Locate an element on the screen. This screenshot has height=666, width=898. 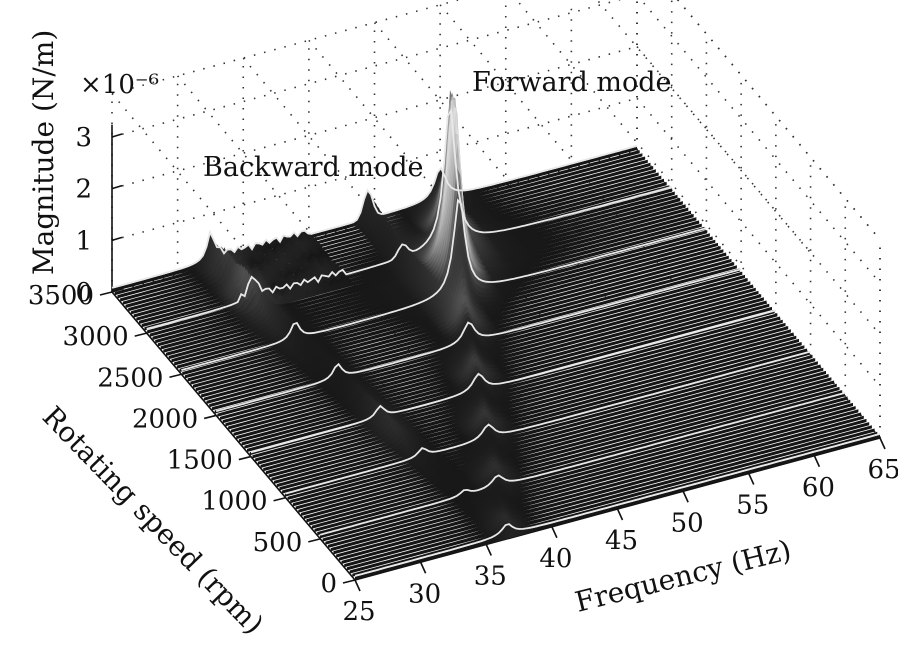
y-tick-label: 0 is located at coordinates (328, 584).